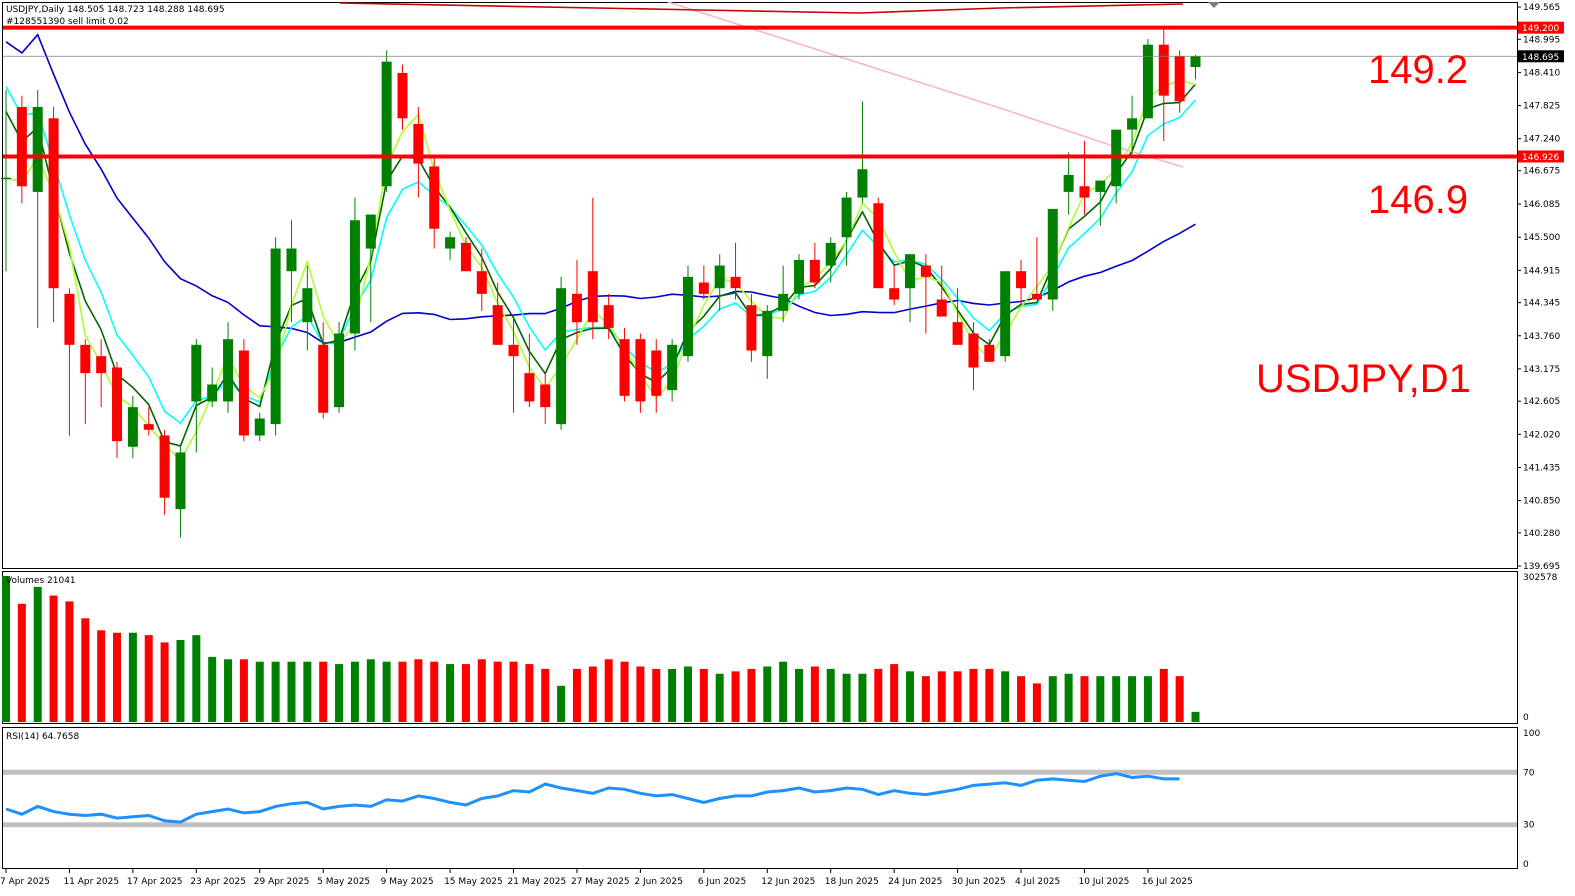 This screenshot has width=1575, height=896. Describe the element at coordinates (1541, 502) in the screenshot. I see `price-tick-label: 140.850` at that location.